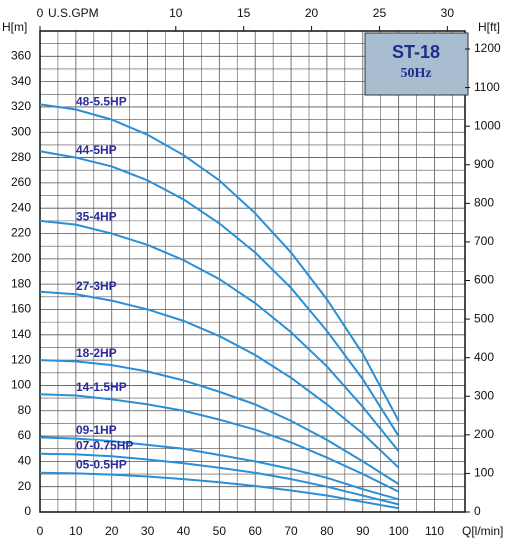 This screenshot has height=544, width=526. I want to click on y2-tick-label: 200, so click(484, 434).